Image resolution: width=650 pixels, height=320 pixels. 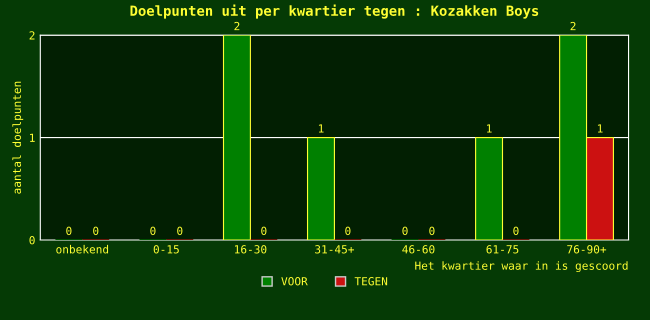 I want to click on y-tick-label: 1, so click(x=32, y=138).